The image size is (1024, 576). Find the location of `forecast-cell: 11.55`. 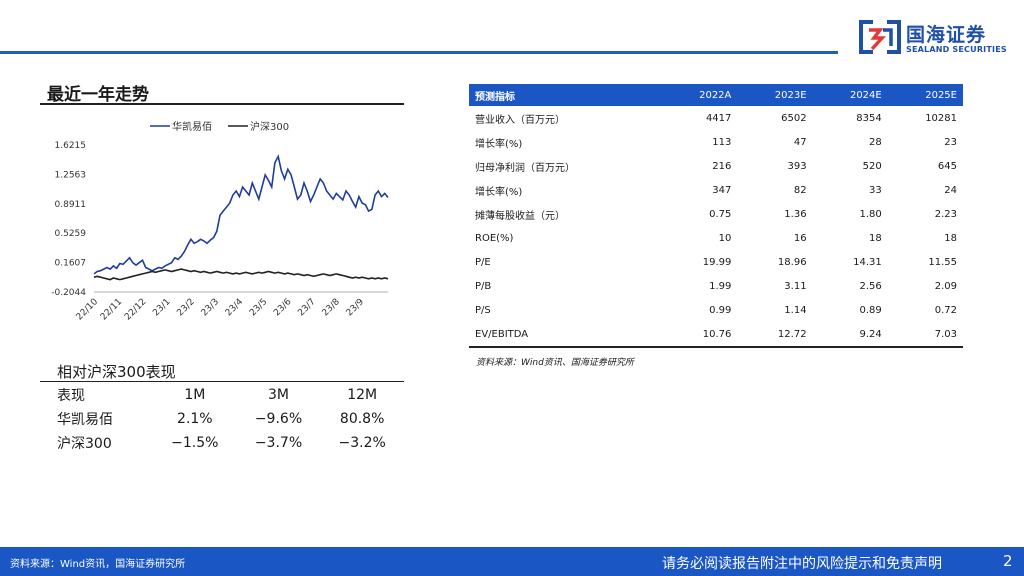

forecast-cell: 11.55 is located at coordinates (942, 262).